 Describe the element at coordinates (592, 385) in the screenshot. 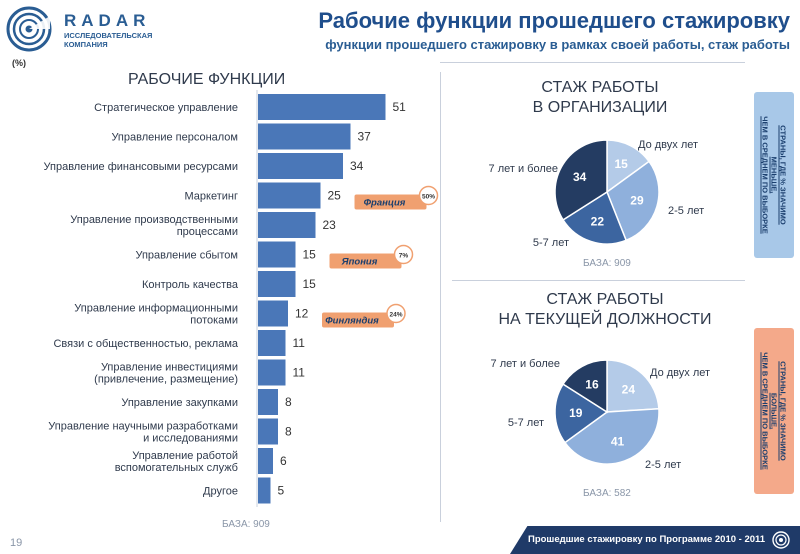

I see `pie-slice-value: 16` at that location.